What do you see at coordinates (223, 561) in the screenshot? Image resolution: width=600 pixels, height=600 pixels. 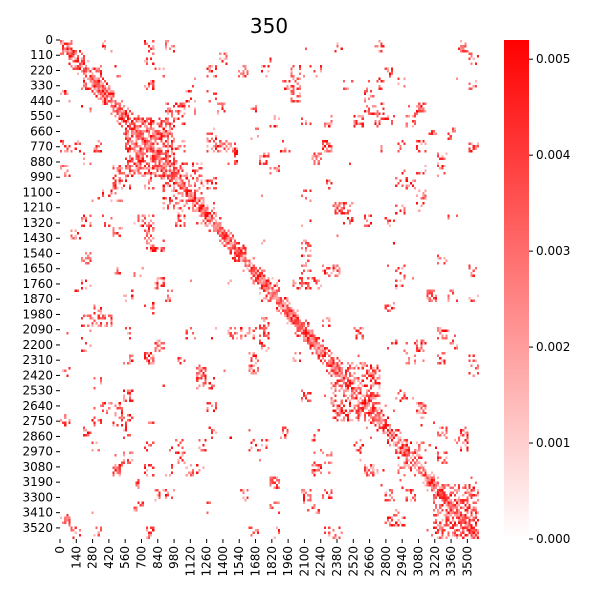 I see `x-tick-label: 1400` at bounding box center [223, 561].